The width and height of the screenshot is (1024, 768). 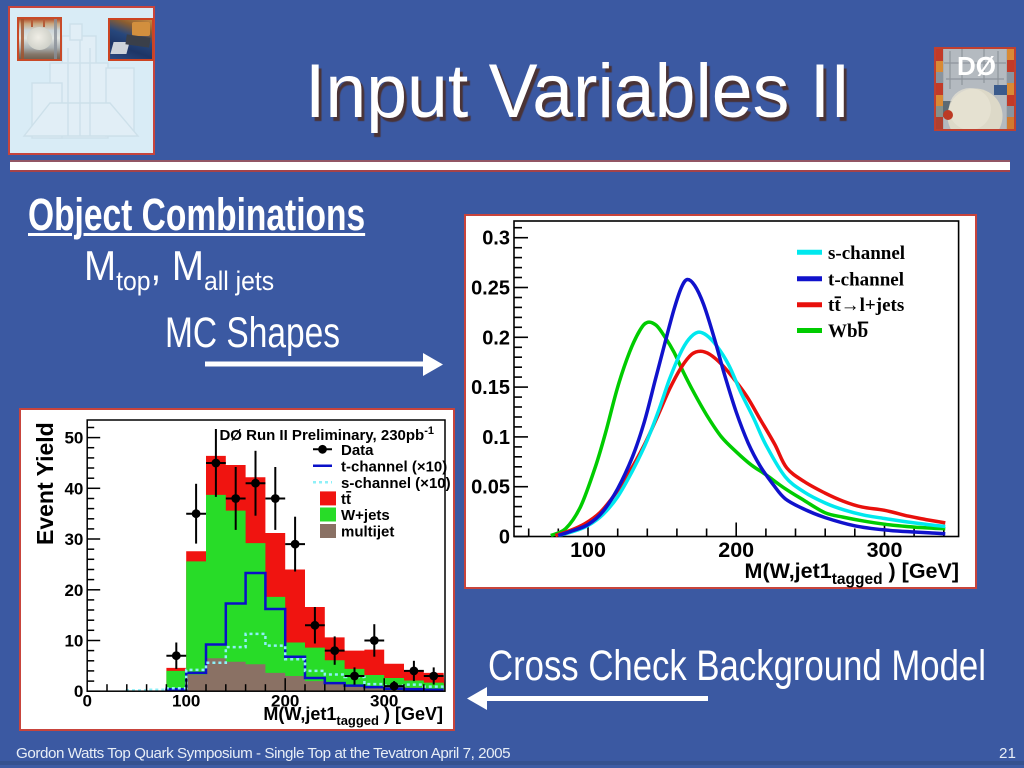 What do you see at coordinates (490, 388) in the screenshot?
I see `svg-text: 0.15` at bounding box center [490, 388].